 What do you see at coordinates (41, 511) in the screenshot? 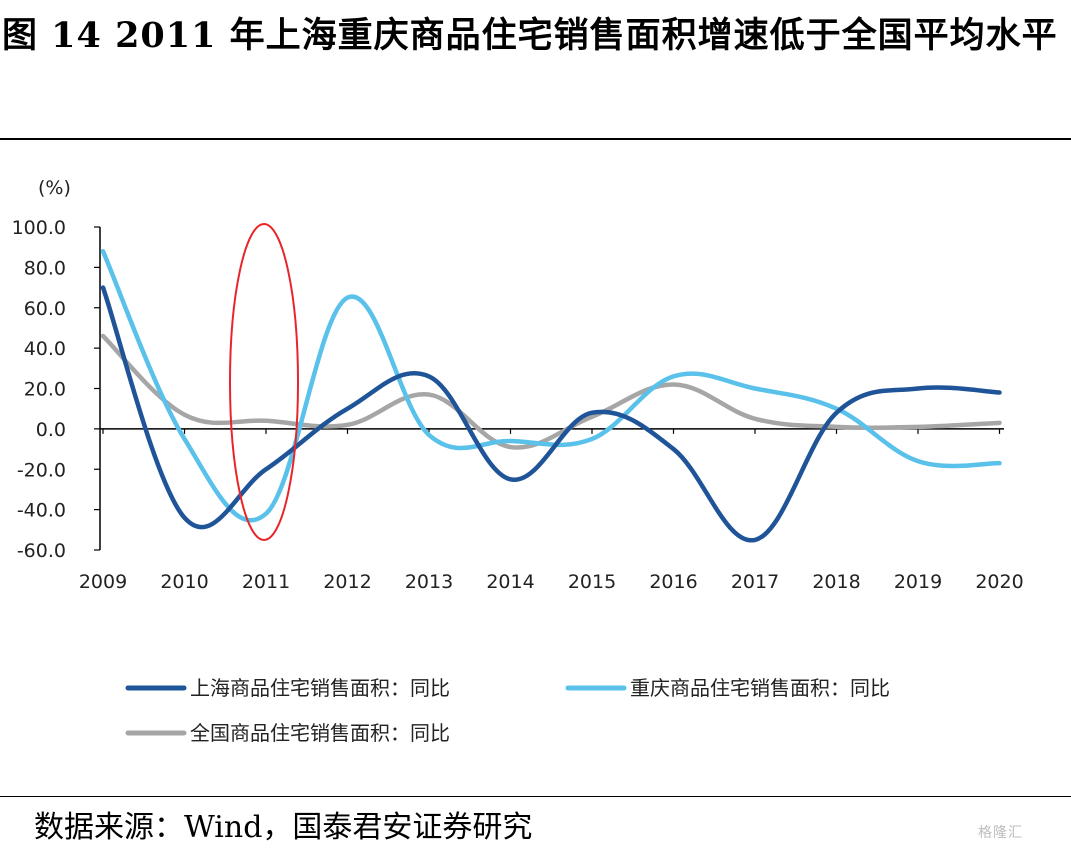
I see `y-tick-label: -40.0` at bounding box center [41, 511].